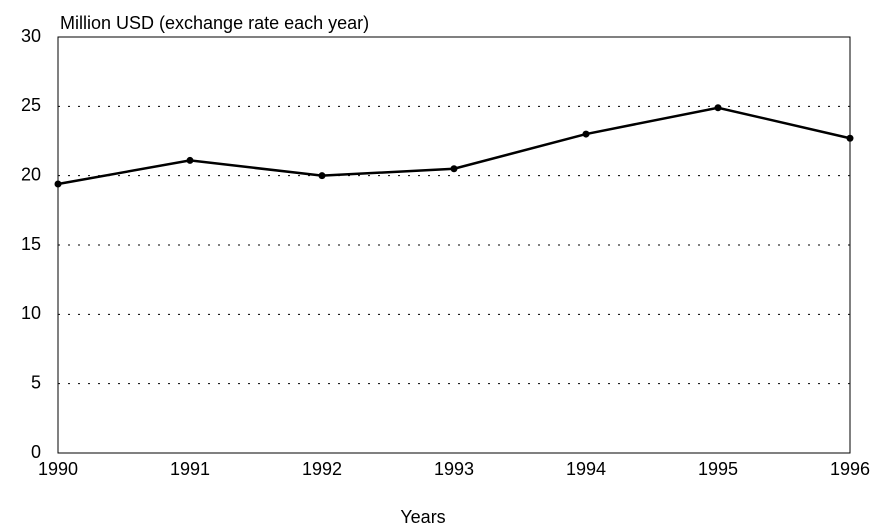 Image resolution: width=875 pixels, height=529 pixels. I want to click on y-tick-label: 0, so click(36, 452).